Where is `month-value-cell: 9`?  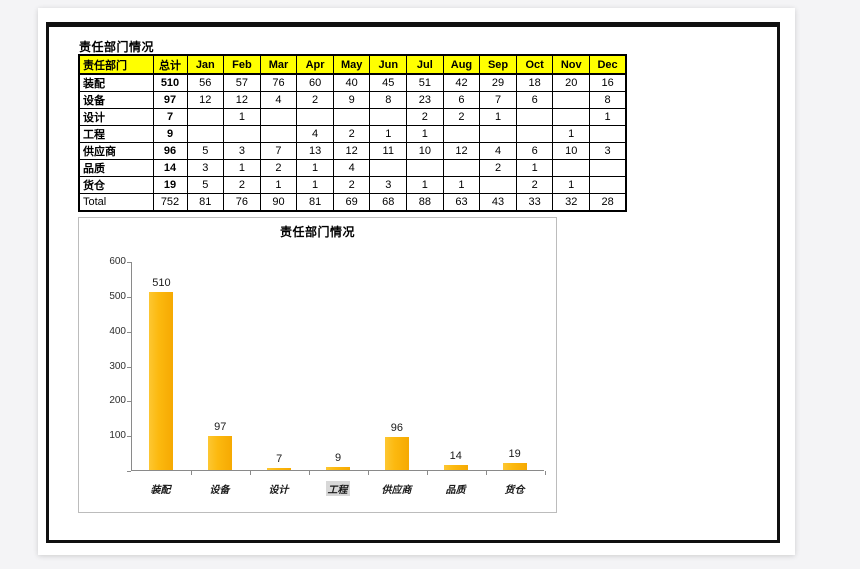
month-value-cell: 9 is located at coordinates (351, 100).